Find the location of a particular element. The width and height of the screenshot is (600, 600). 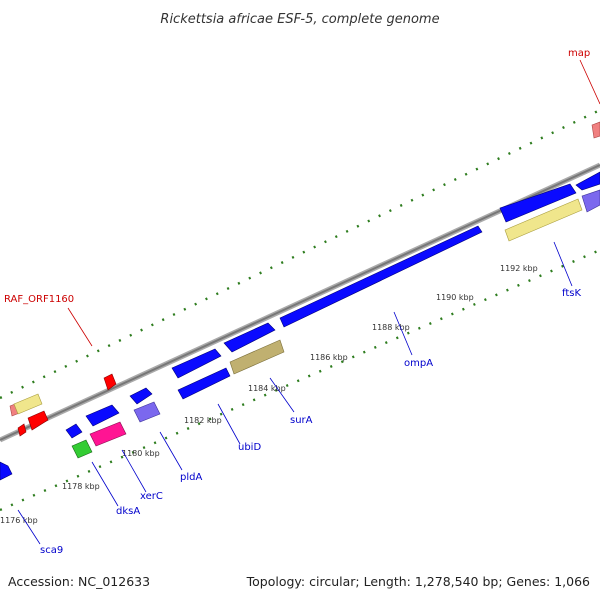

gene-label-sura: surA is located at coordinates (301, 420).